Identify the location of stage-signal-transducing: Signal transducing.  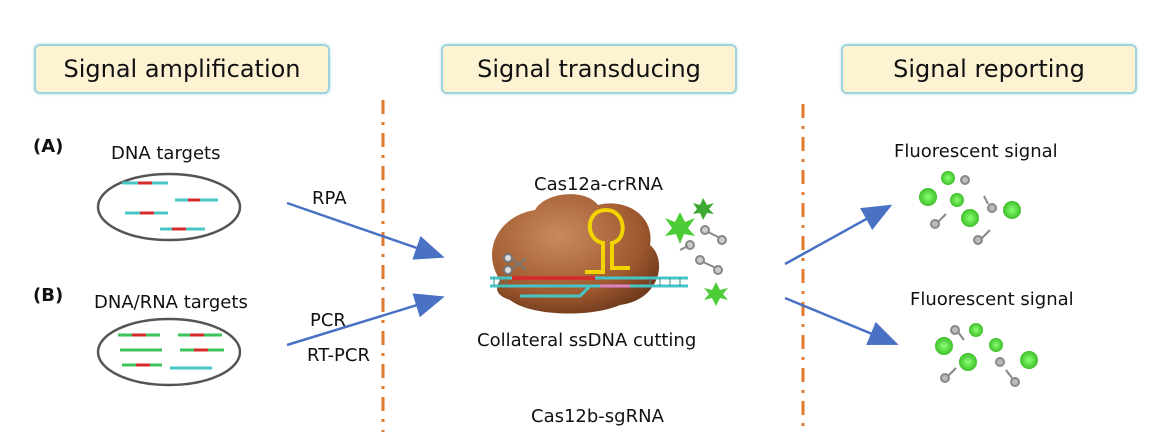
(589, 69).